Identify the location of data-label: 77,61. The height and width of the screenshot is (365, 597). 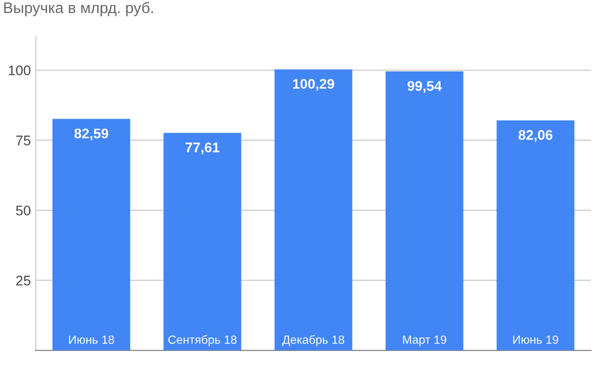
(203, 148).